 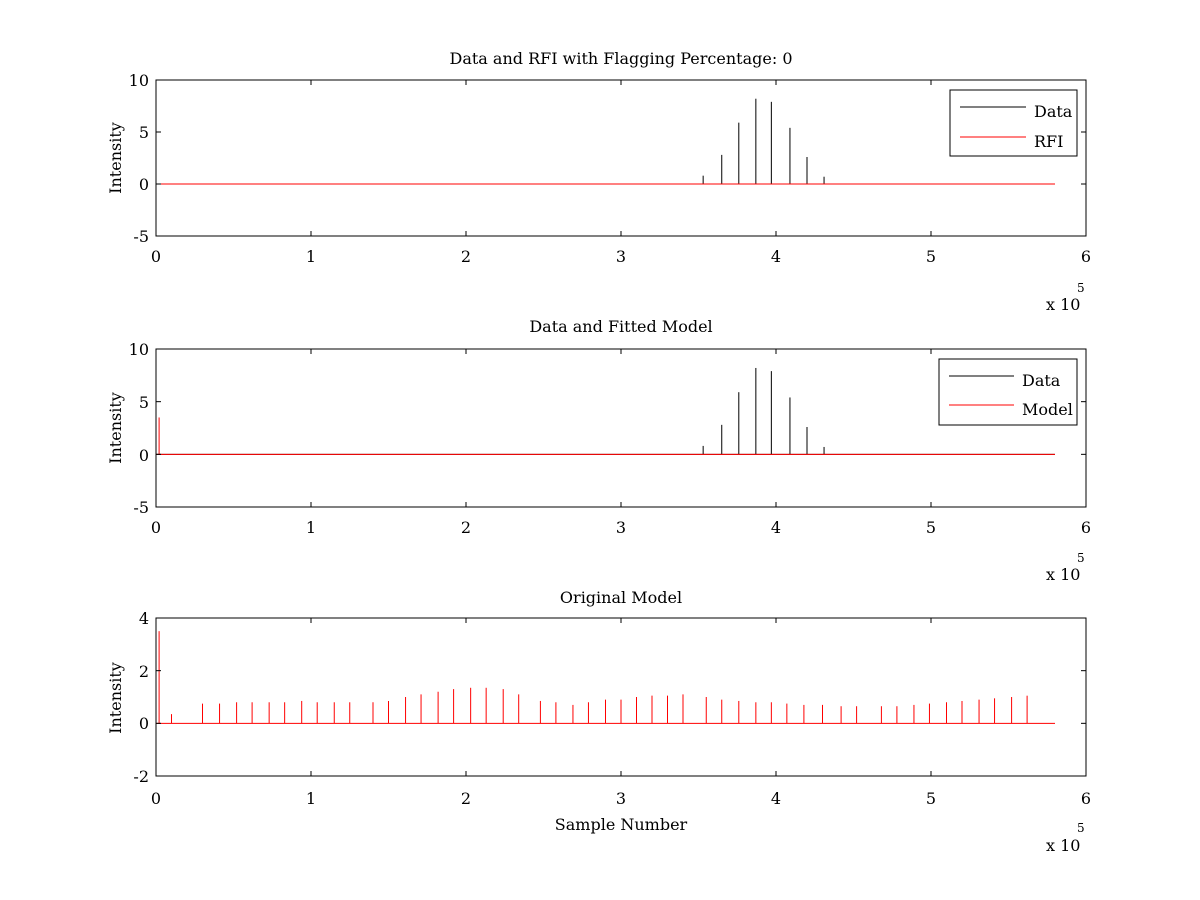 I want to click on panel-1-xtick-0: 0, so click(x=156, y=256).